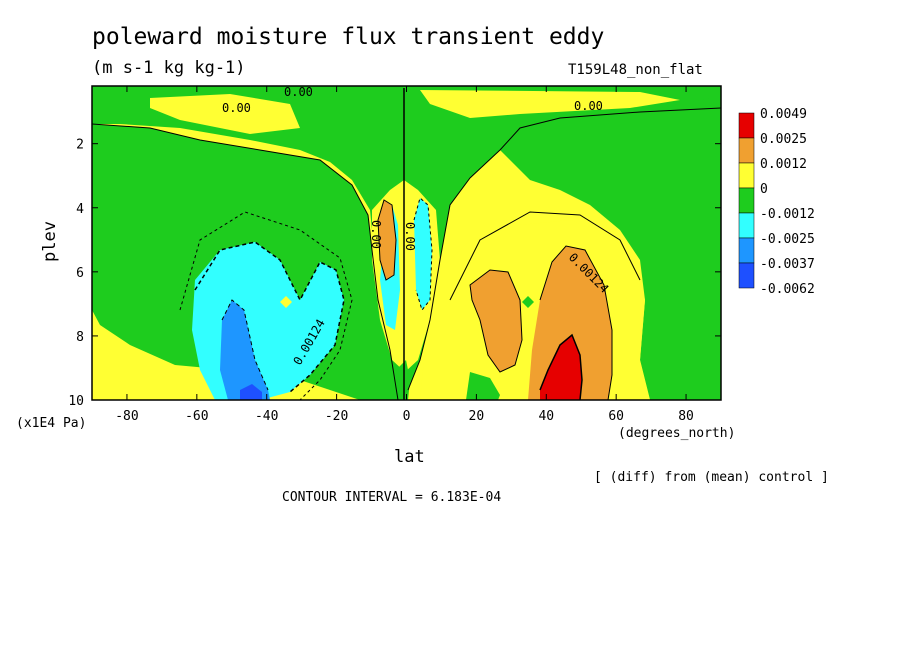 This screenshot has width=904, height=654. What do you see at coordinates (409, 457) in the screenshot?
I see `x-axis-label: lat` at bounding box center [409, 457].